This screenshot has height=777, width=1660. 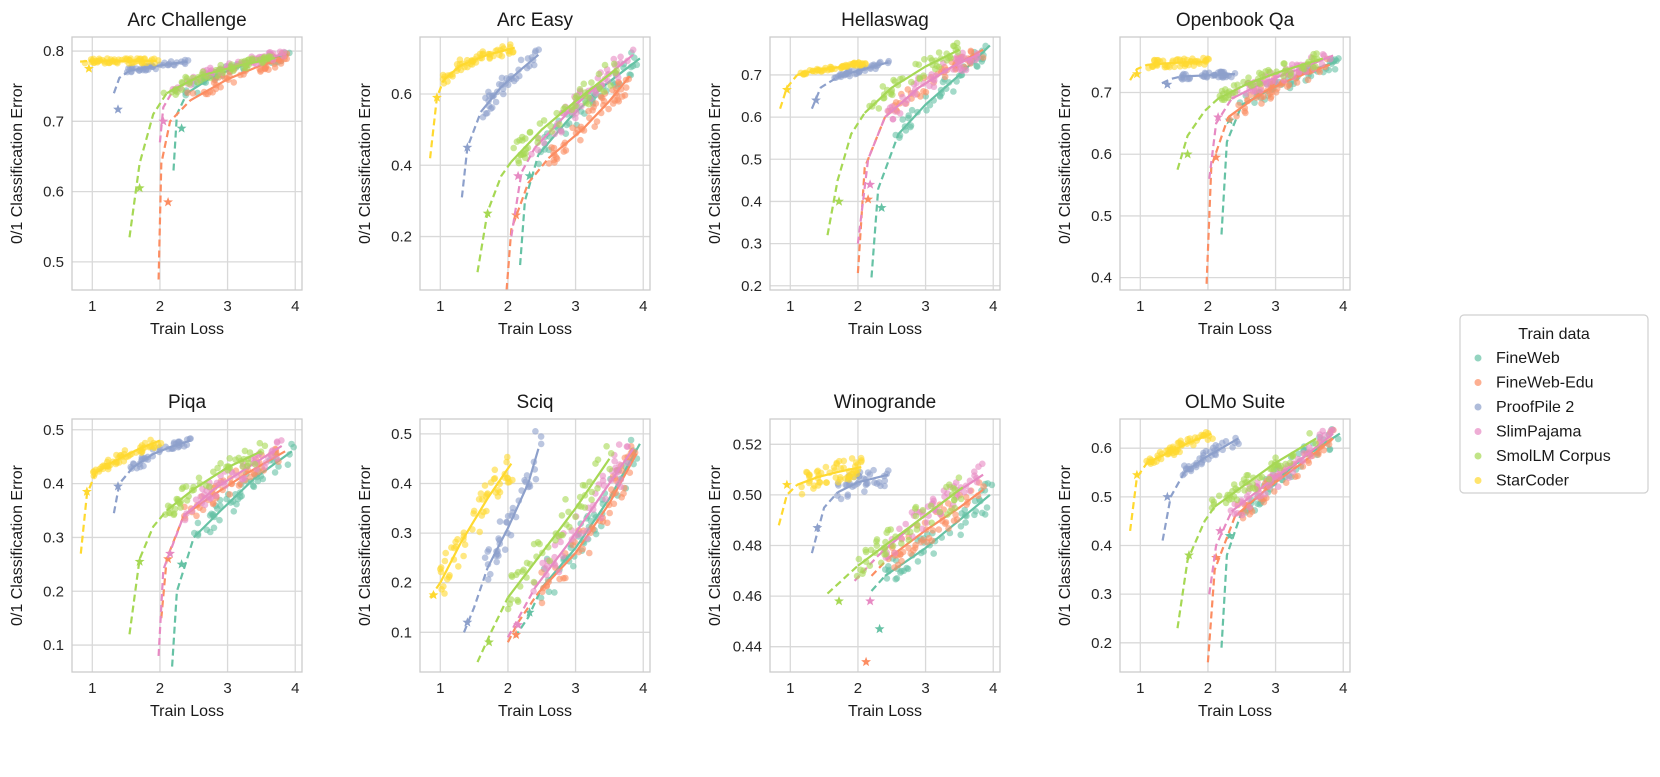 I want to click on series-smollm-corpus, so click(x=895, y=540).